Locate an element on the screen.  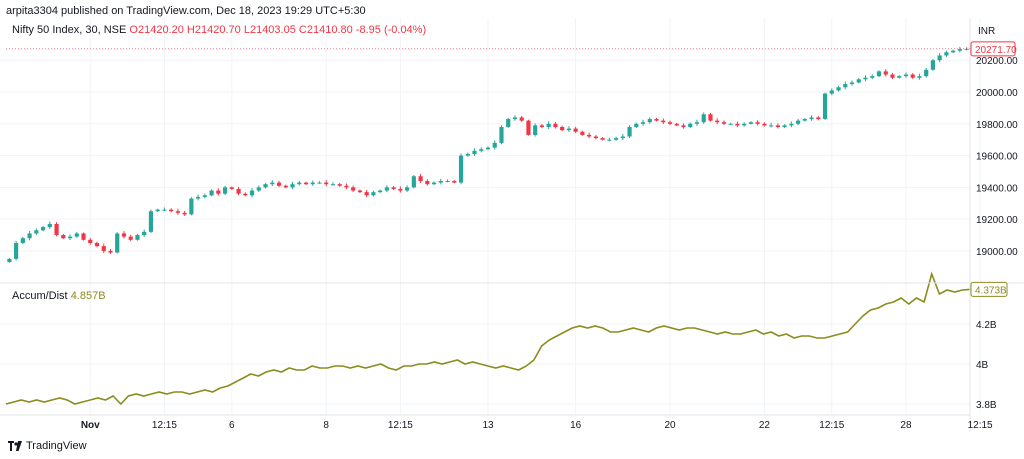
open-value: 21420.20 is located at coordinates (160, 30).